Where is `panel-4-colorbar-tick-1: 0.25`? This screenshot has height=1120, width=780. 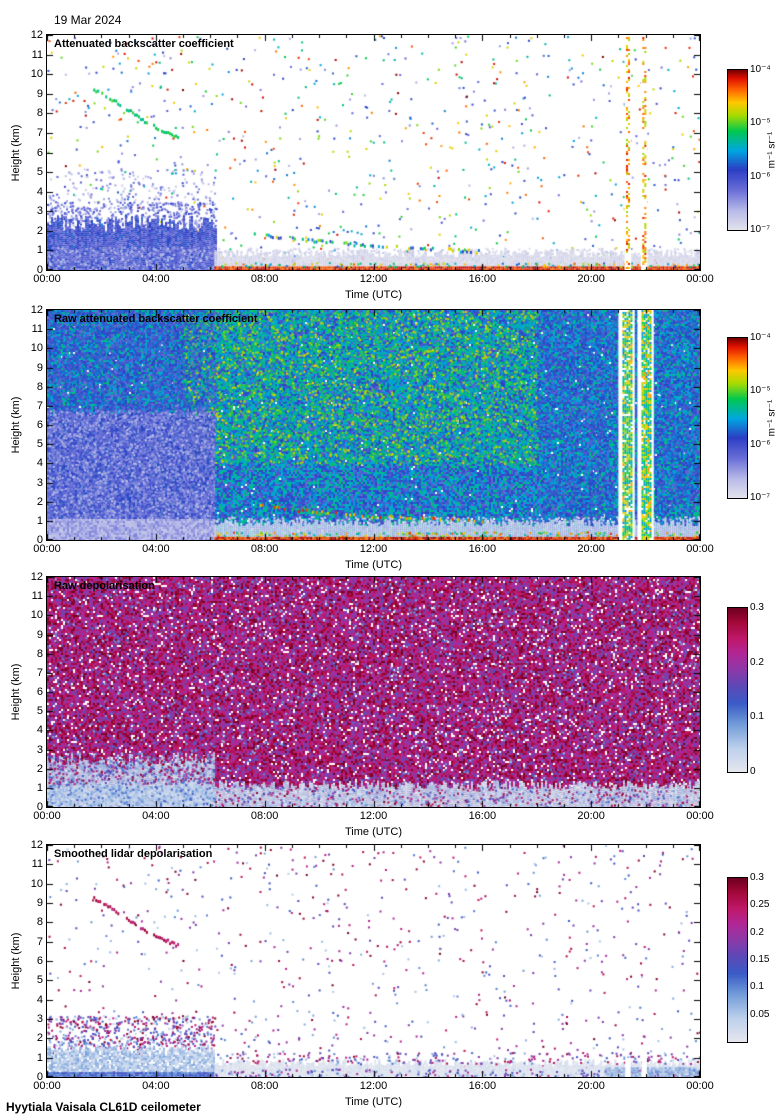
panel-4-colorbar-tick-1: 0.25 is located at coordinates (760, 905).